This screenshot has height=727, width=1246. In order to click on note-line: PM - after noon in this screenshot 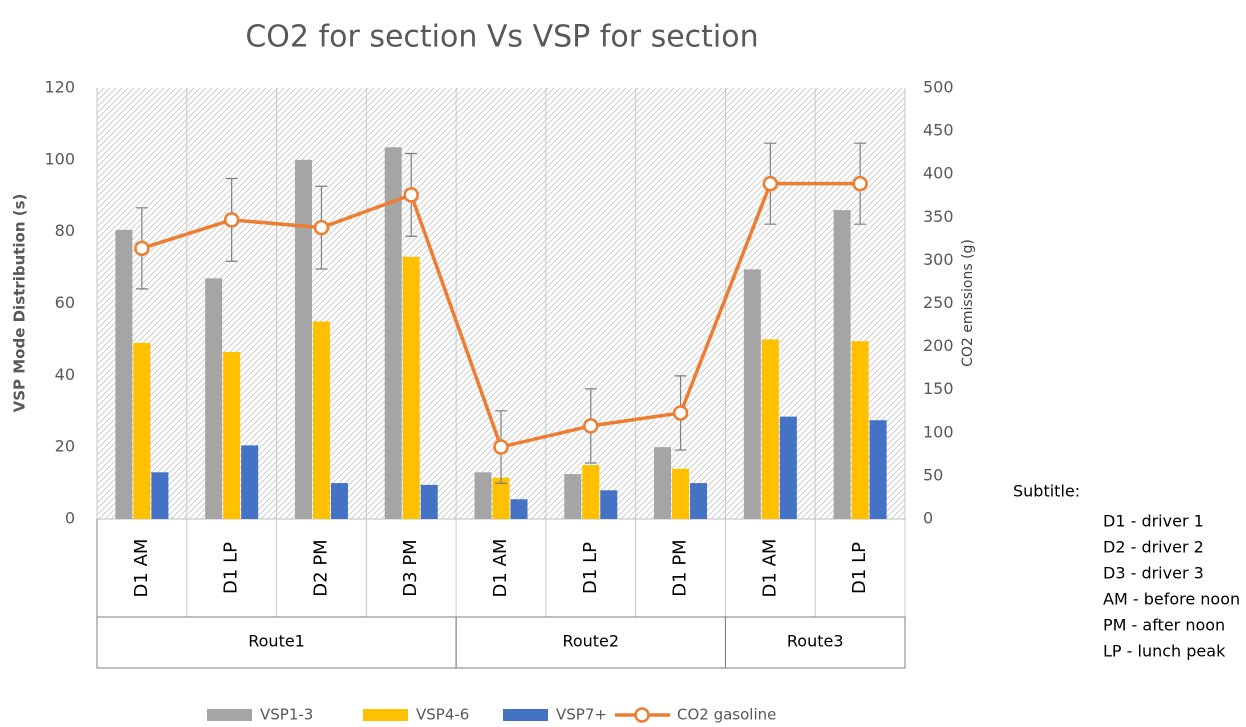, I will do `click(1164, 625)`.